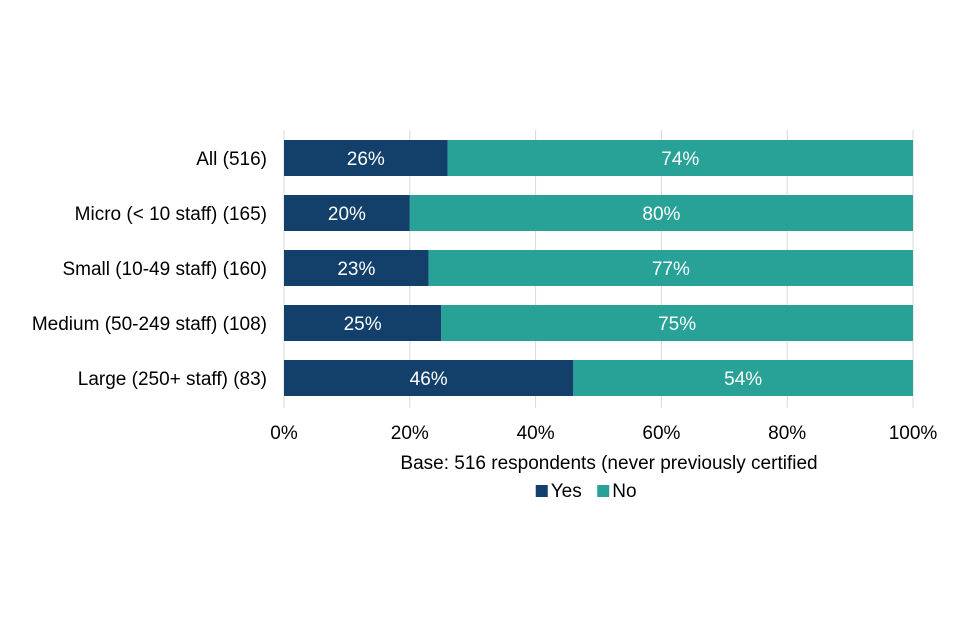  I want to click on data-label-yes-2: 23%, so click(356, 269).